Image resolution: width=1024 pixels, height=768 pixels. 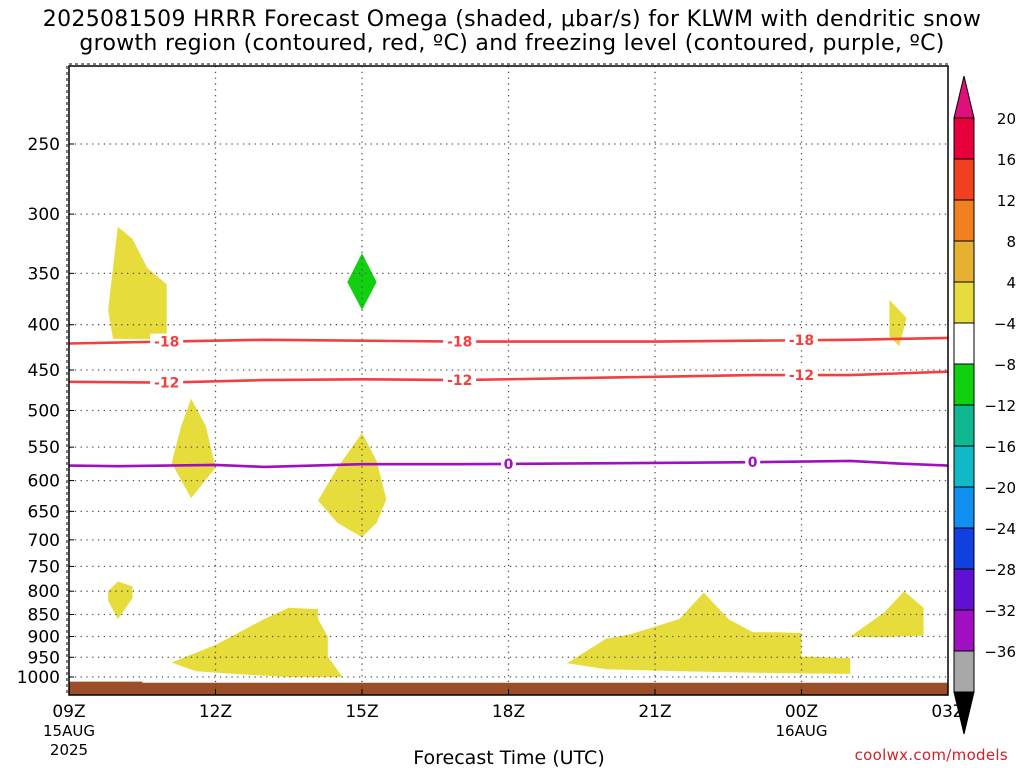 I want to click on contour-label-0-0: 0, so click(x=509, y=465).